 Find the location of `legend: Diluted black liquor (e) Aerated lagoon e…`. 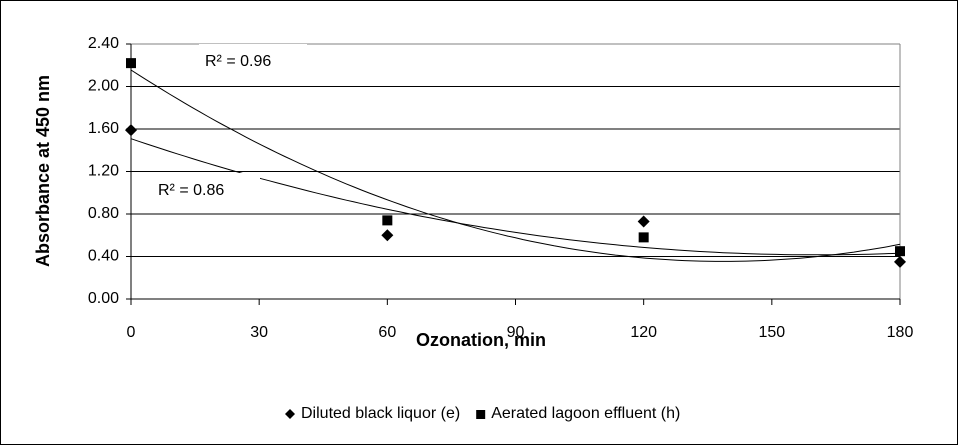

legend: Diluted black liquor (e) Aerated lagoon e… is located at coordinates (482, 413).